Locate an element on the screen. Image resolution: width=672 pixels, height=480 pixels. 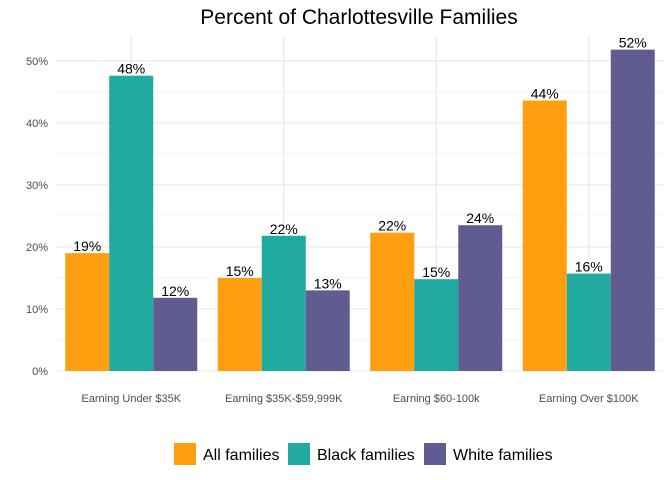
legend-item: All families is located at coordinates (226, 454).